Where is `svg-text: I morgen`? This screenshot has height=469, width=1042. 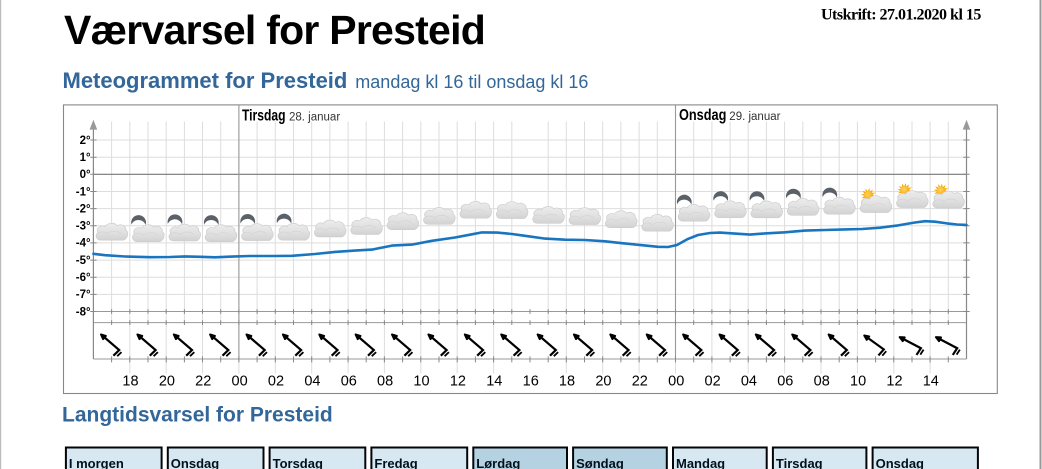
svg-text: I morgen is located at coordinates (96, 462).